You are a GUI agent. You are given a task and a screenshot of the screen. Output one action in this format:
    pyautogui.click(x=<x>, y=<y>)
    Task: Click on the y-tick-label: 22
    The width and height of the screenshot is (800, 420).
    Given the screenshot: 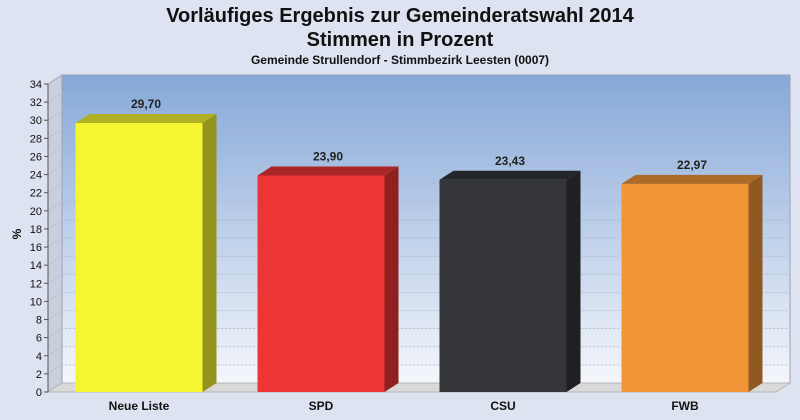 What is the action you would take?
    pyautogui.click(x=36, y=194)
    